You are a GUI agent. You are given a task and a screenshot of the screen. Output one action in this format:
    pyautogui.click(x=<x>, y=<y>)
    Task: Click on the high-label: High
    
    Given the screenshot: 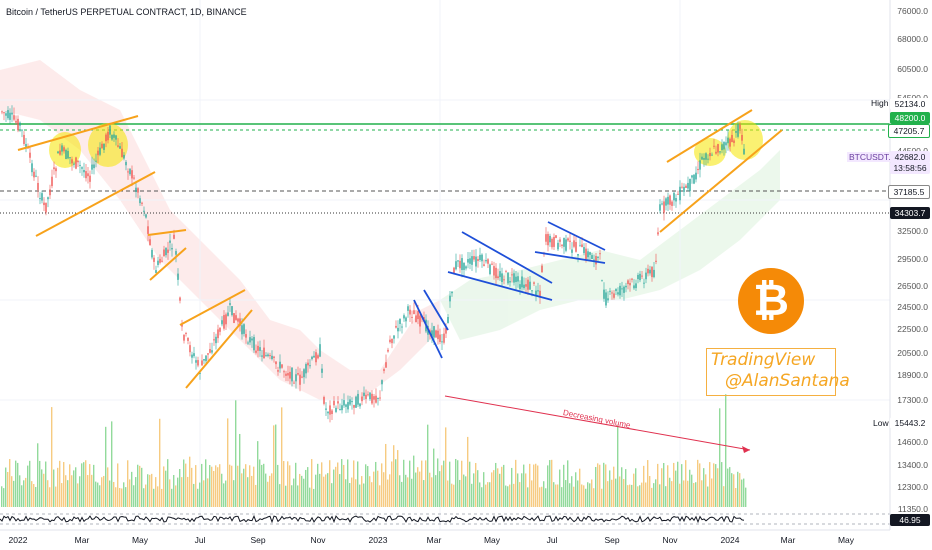 What is the action you would take?
    pyautogui.click(x=880, y=103)
    